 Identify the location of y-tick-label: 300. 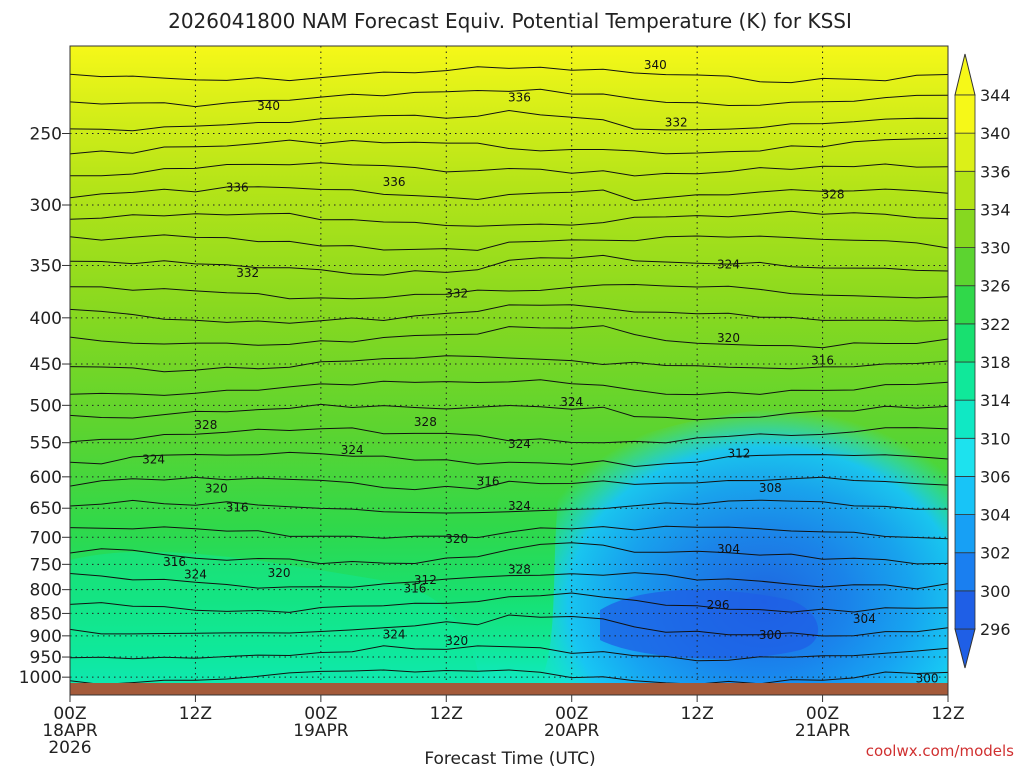
(46, 206).